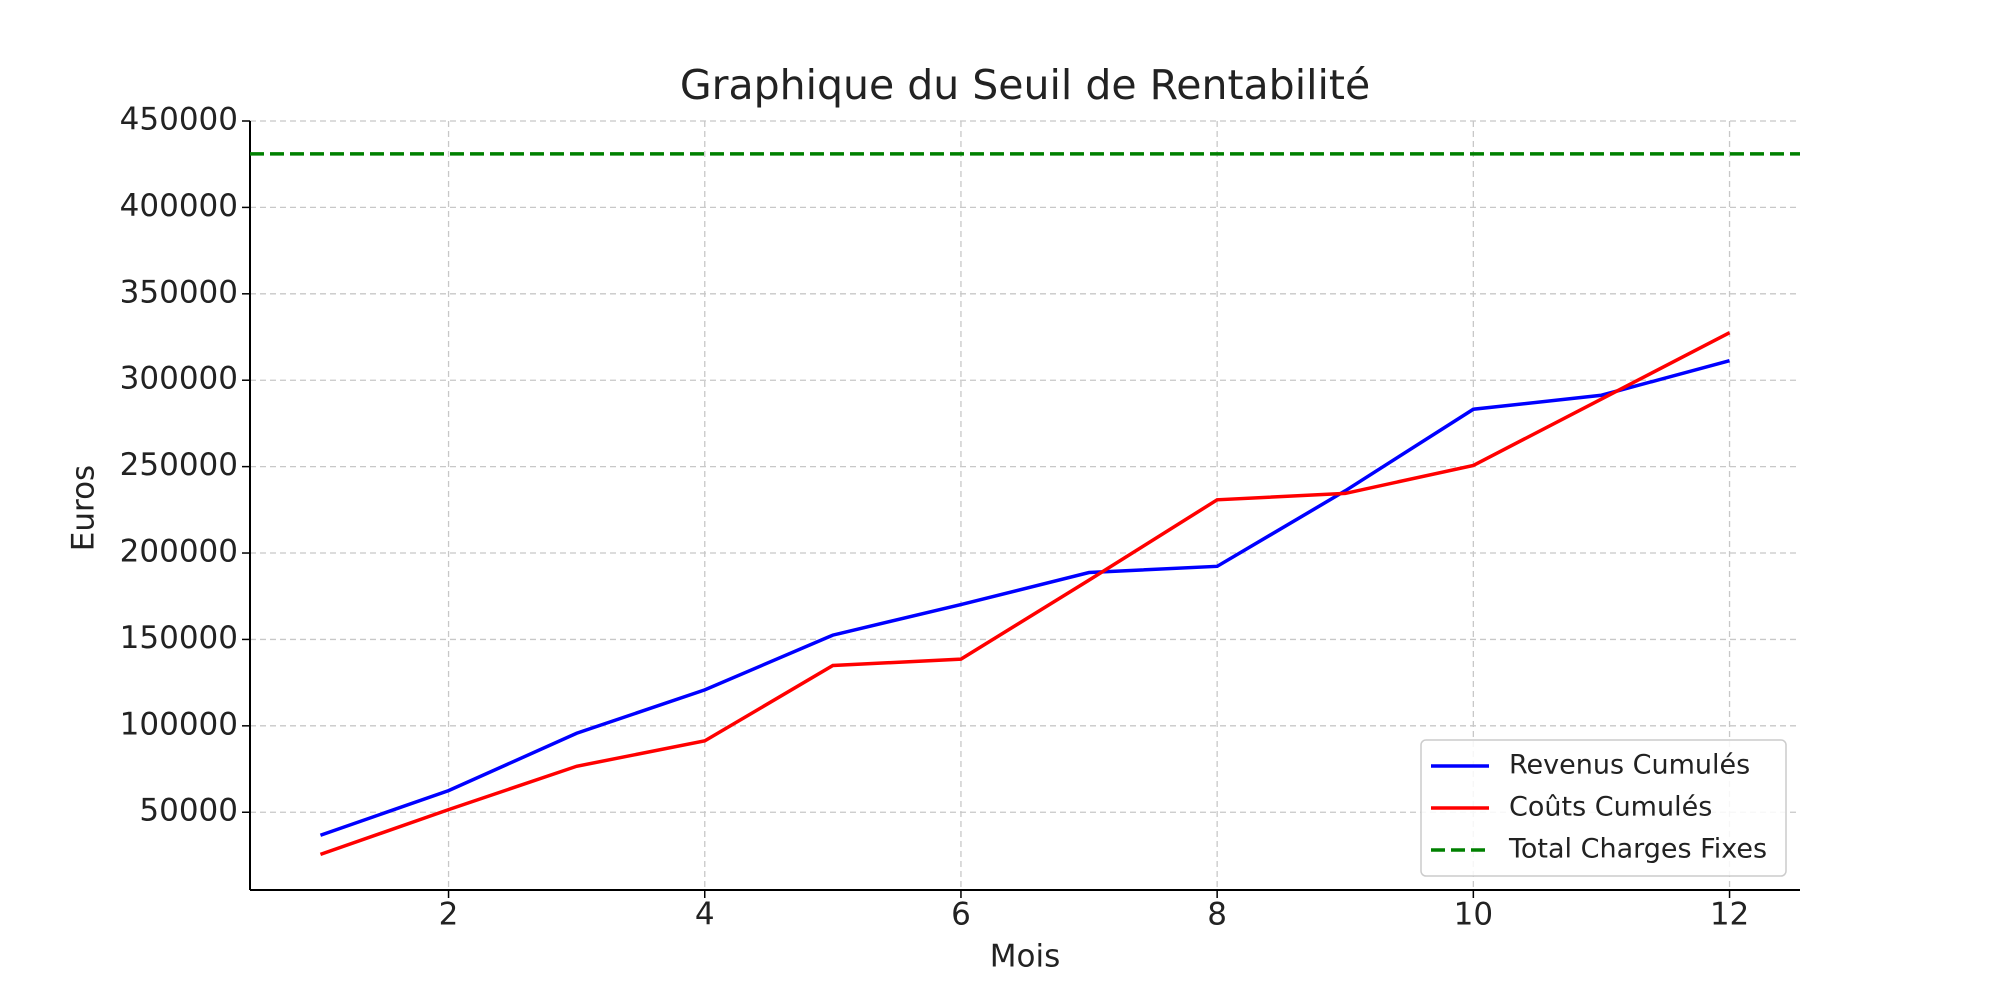  What do you see at coordinates (705, 915) in the screenshot?
I see `x-tick-label: 4` at bounding box center [705, 915].